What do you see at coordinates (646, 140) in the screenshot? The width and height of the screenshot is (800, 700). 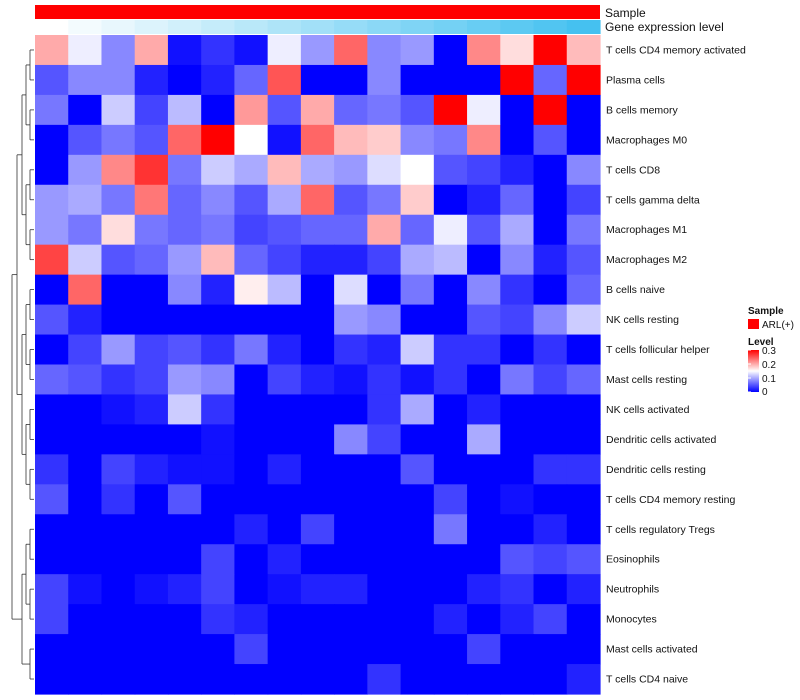 I see `row-label: Macrophages M0` at bounding box center [646, 140].